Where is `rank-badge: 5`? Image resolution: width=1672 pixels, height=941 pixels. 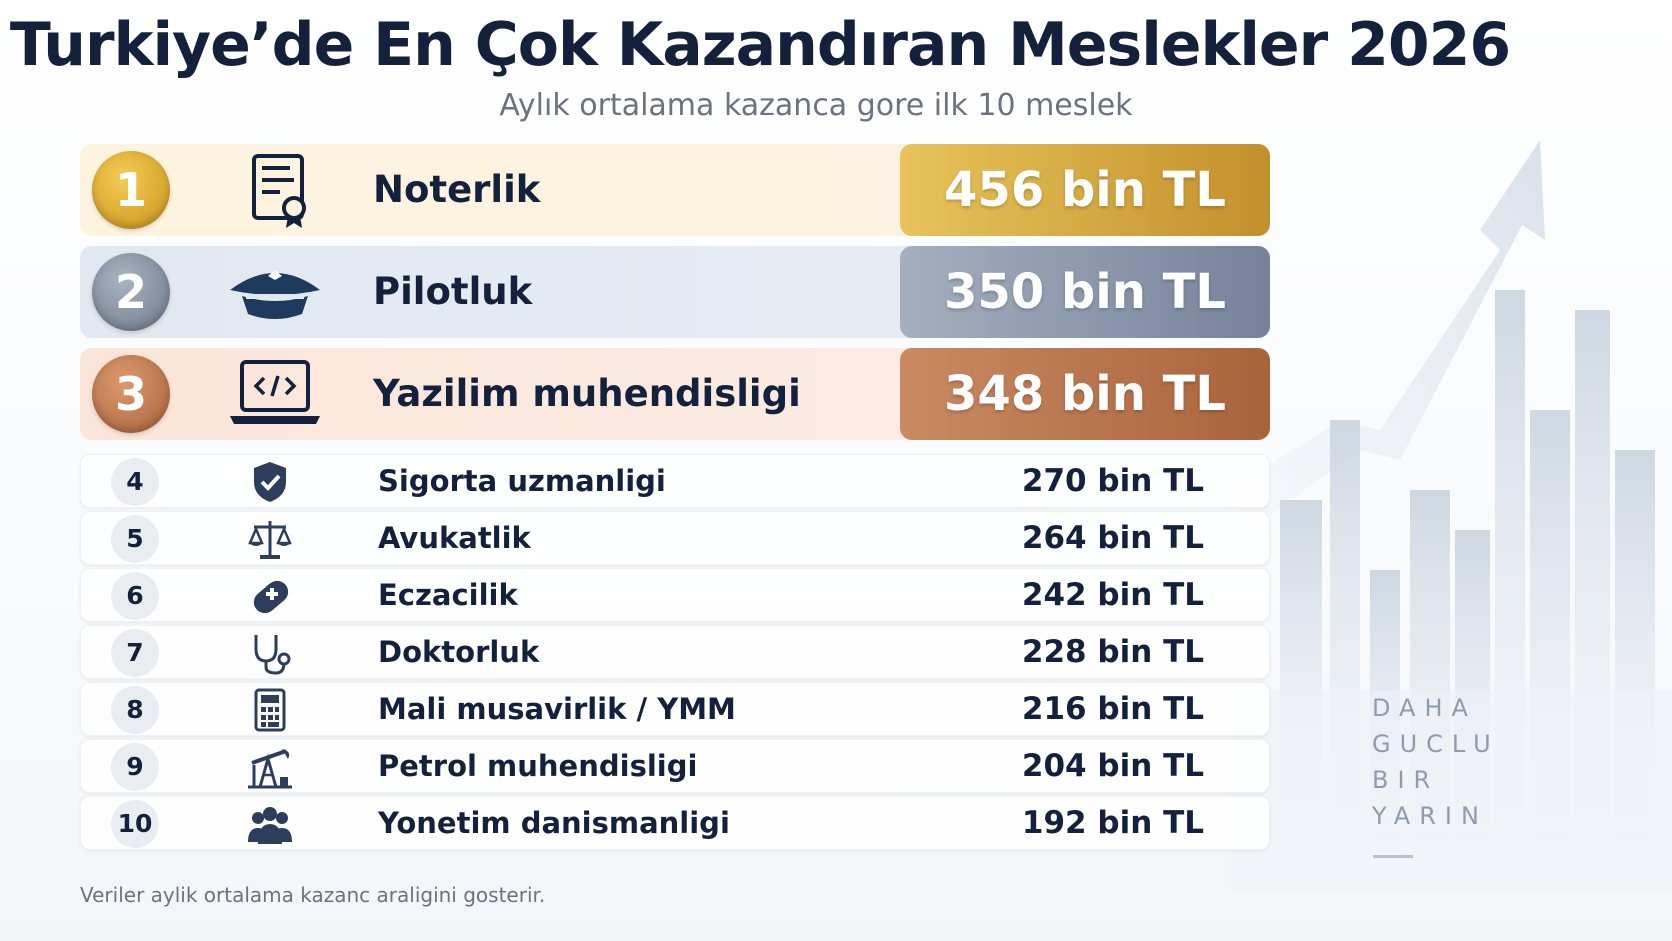 rank-badge: 5 is located at coordinates (135, 539).